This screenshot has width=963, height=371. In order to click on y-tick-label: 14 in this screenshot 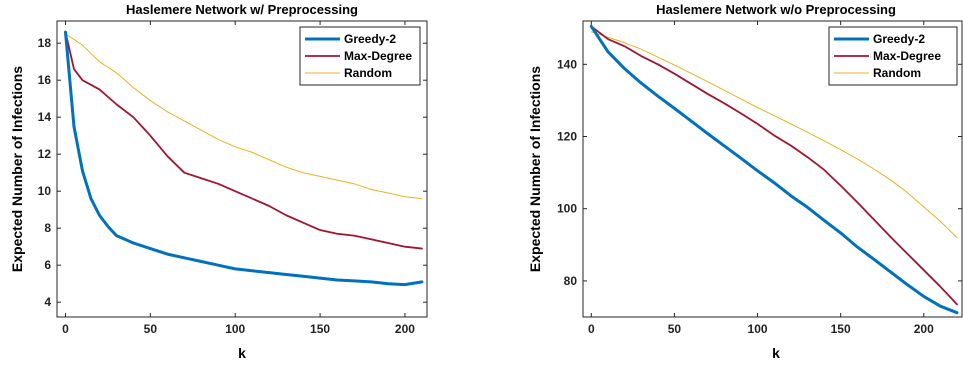, I will do `click(45, 117)`.